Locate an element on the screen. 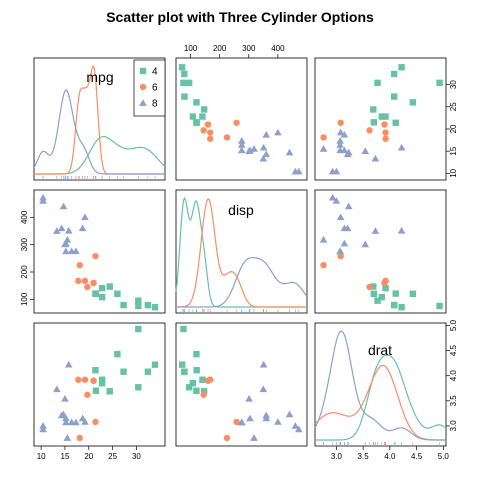 The image size is (480, 480). y-tick-label: 10 is located at coordinates (453, 172).